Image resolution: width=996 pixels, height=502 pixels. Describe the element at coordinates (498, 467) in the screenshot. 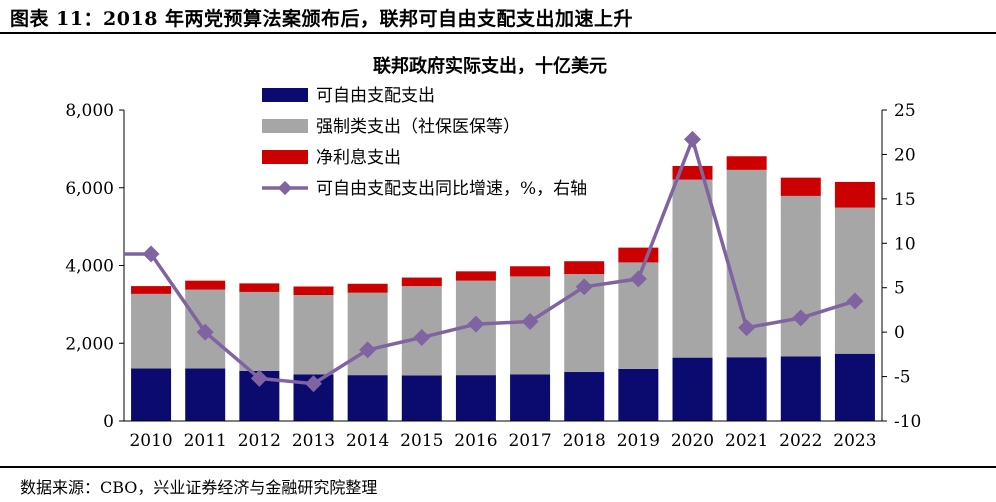

I see `bottom-rule` at that location.